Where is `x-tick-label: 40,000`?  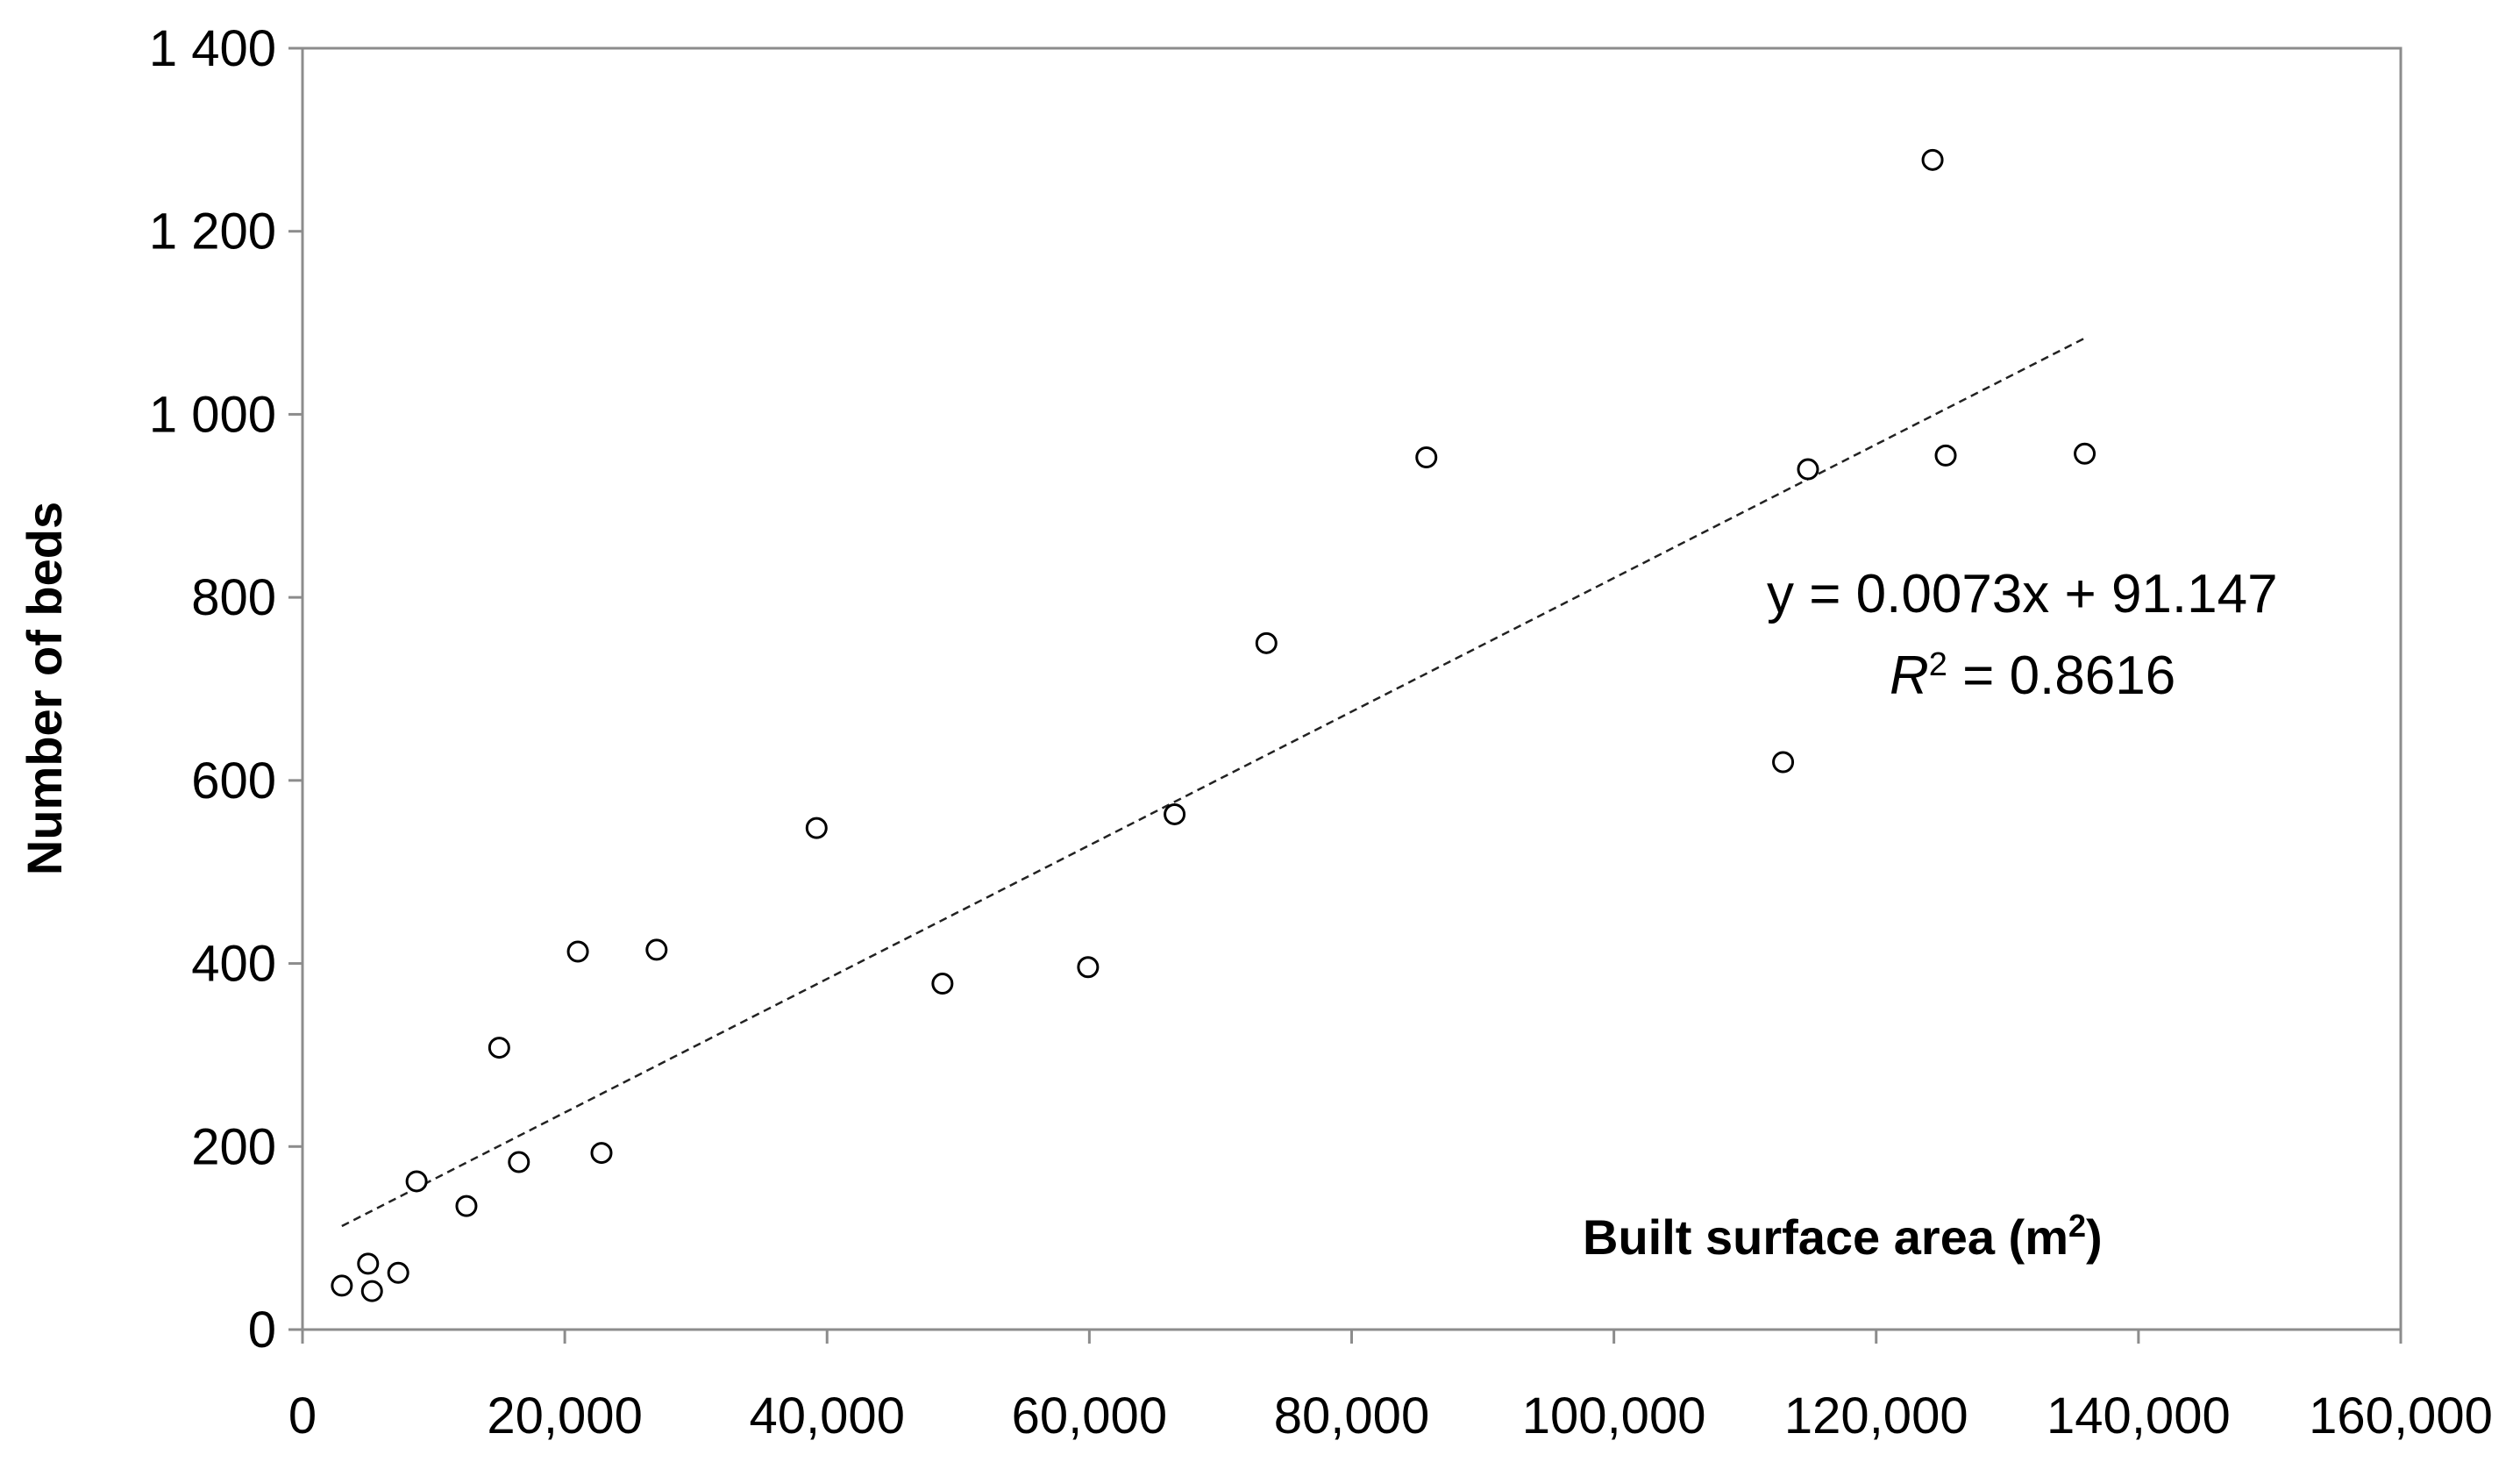
x-tick-label: 40,000 is located at coordinates (827, 1415).